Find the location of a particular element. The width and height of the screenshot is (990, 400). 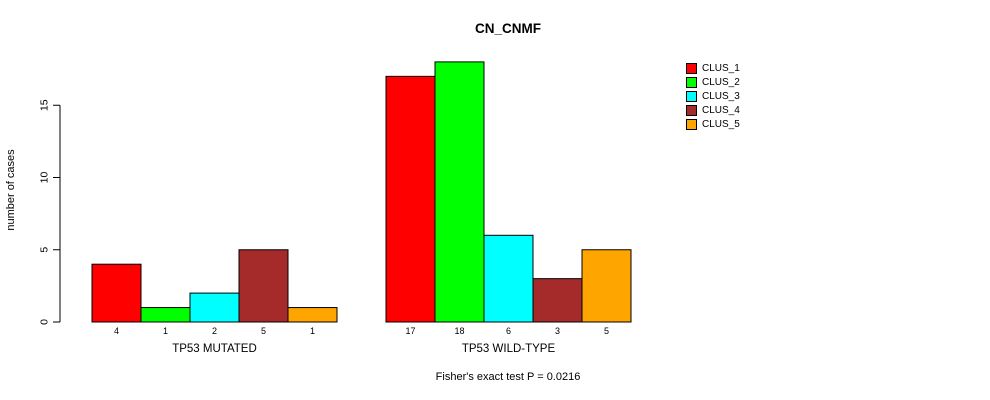

bar-clus-2-tp53-mutated is located at coordinates (165, 315).